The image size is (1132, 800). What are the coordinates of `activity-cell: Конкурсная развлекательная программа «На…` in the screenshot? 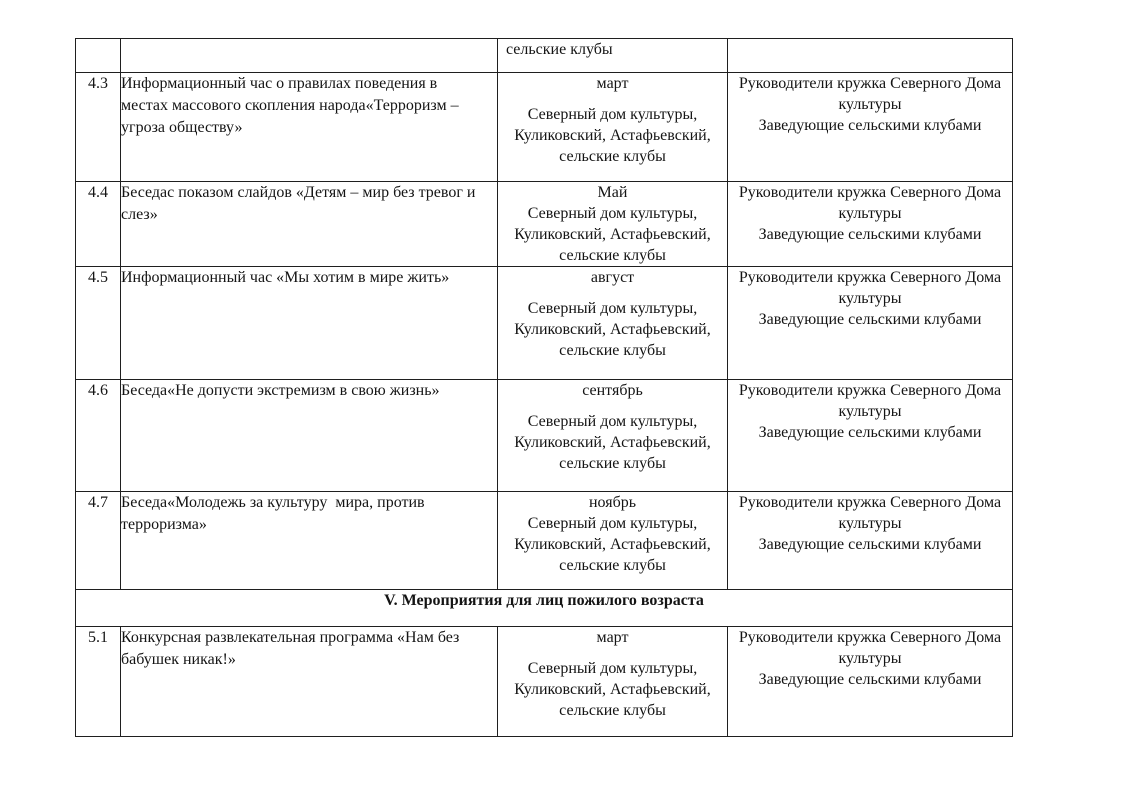 It's located at (309, 681).